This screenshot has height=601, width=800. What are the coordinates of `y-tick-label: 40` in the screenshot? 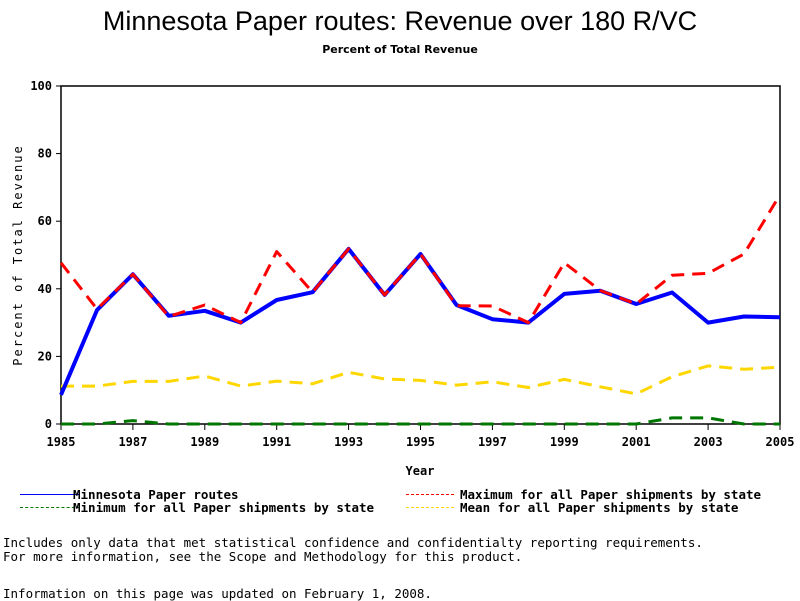 It's located at (45, 289).